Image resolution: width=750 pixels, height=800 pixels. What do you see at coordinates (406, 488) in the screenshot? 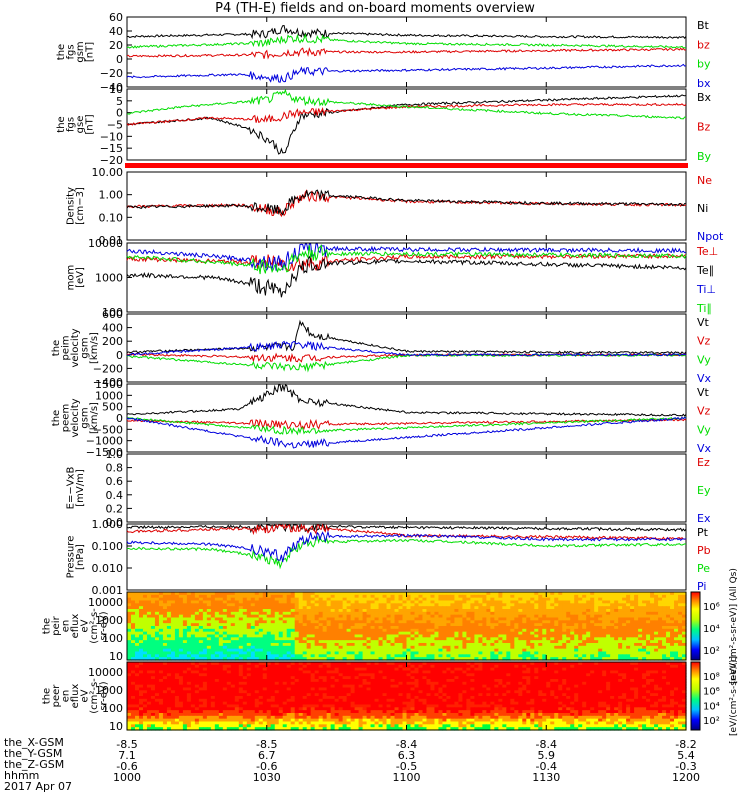
I see `panel-frame` at bounding box center [406, 488].